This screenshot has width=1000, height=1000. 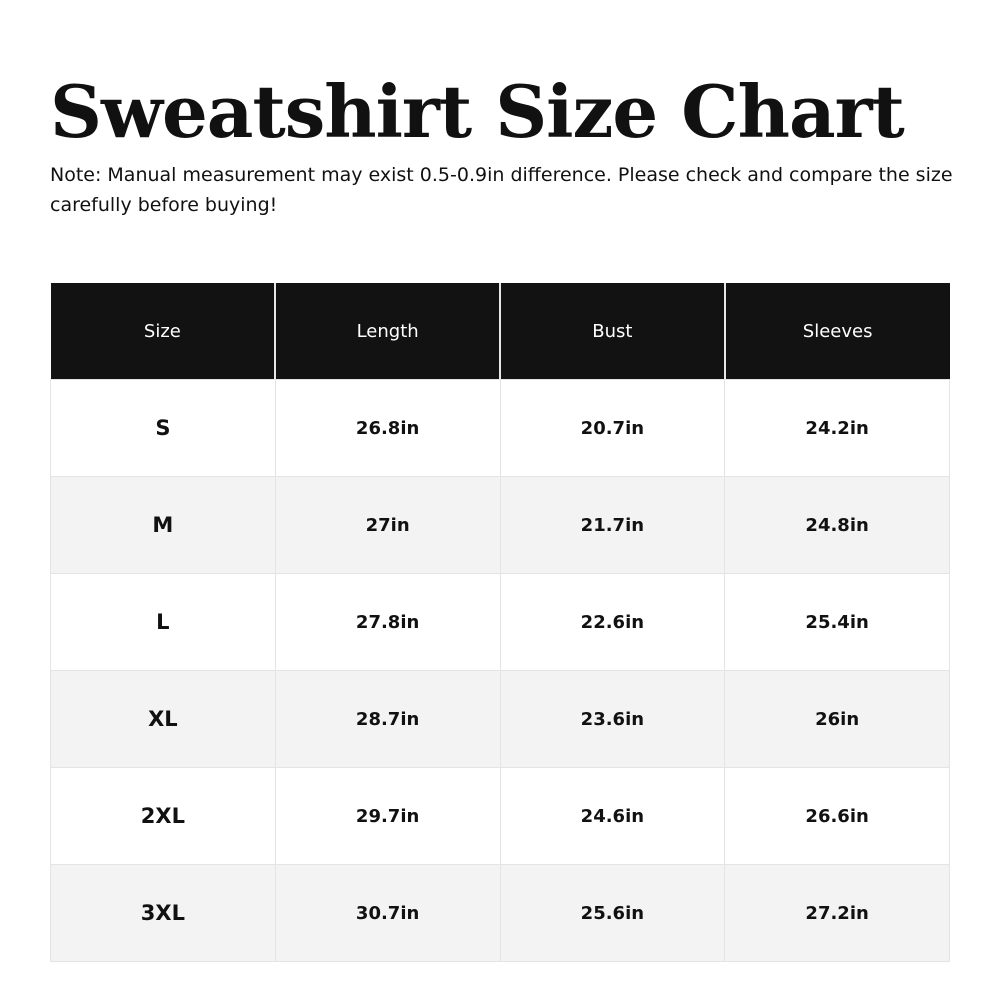 What do you see at coordinates (163, 719) in the screenshot?
I see `cell-size: XL` at bounding box center [163, 719].